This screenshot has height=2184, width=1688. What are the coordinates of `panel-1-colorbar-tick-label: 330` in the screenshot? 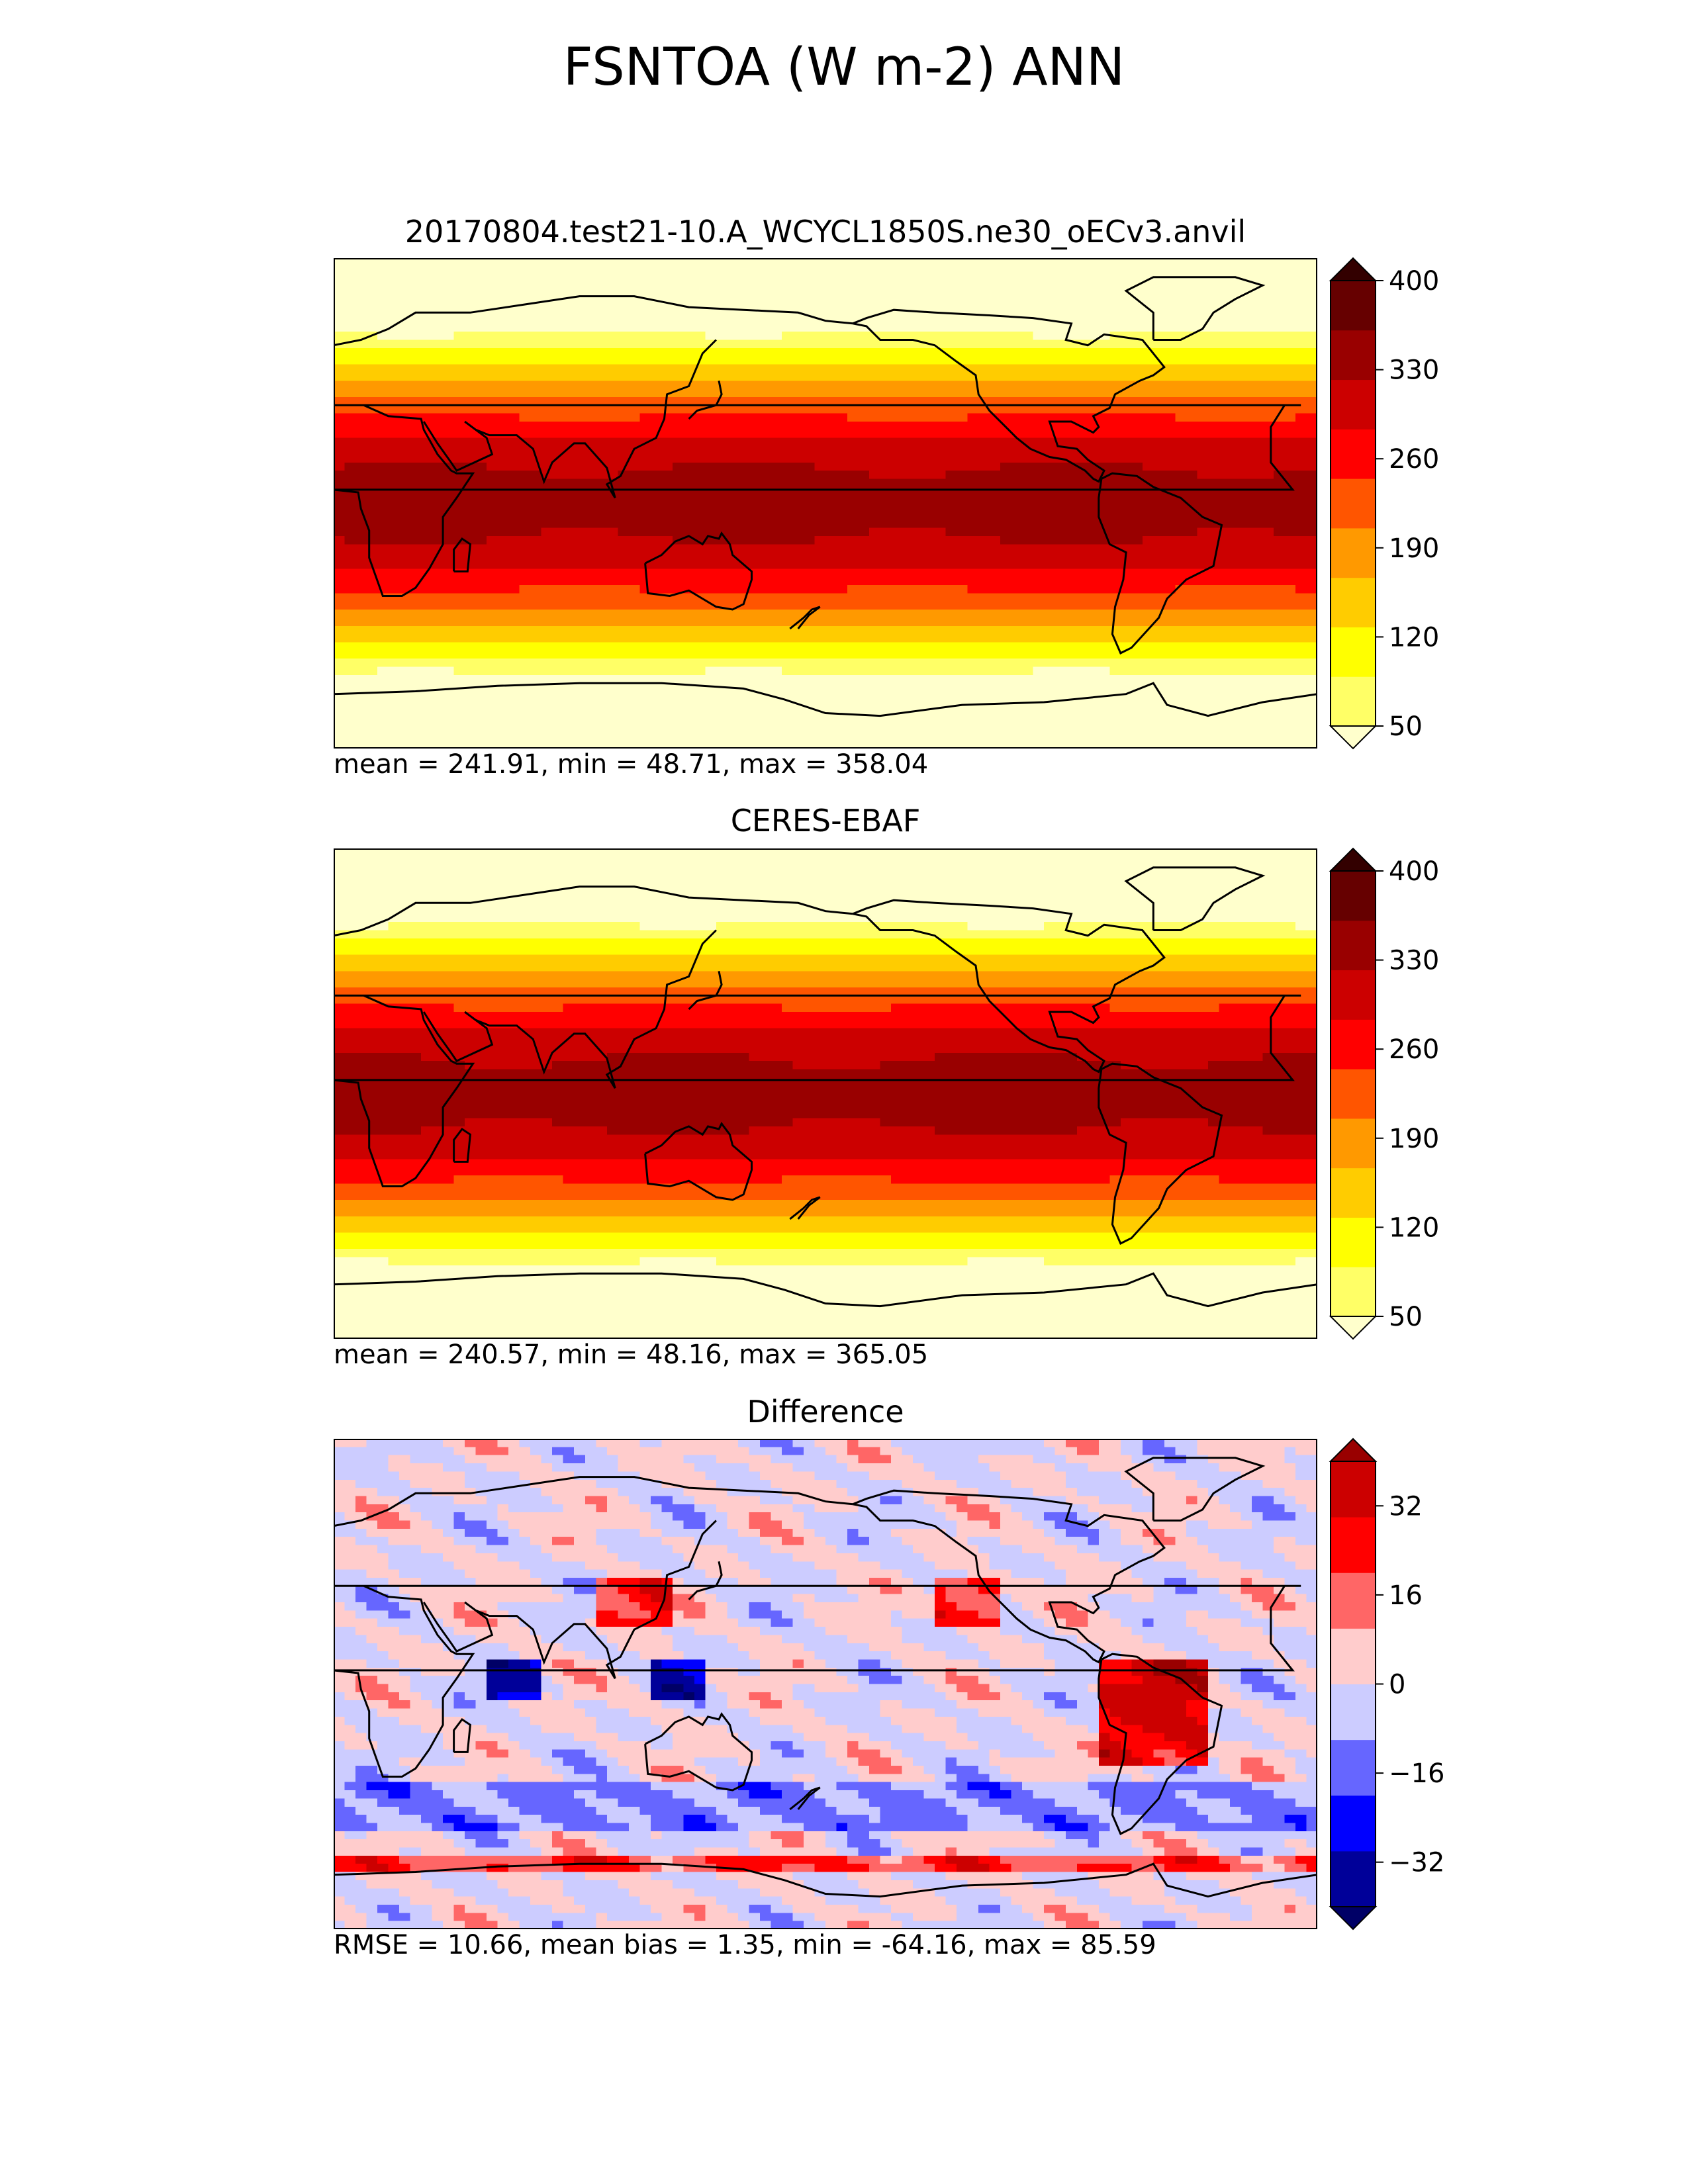 It's located at (1414, 370).